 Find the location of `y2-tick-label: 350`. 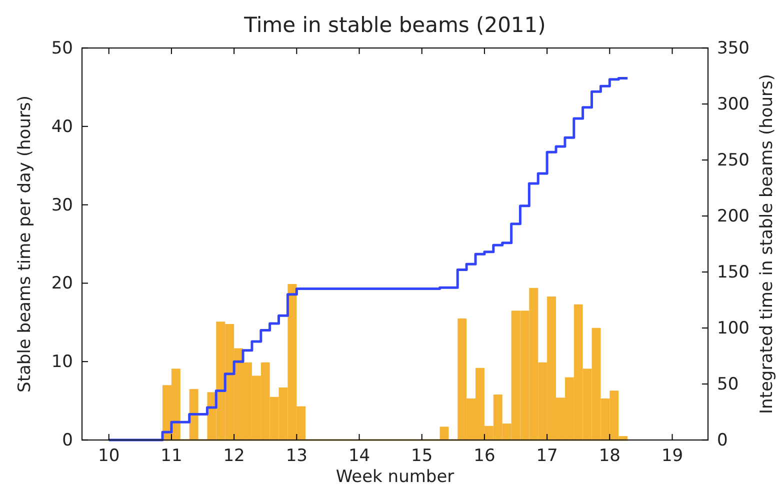

y2-tick-label: 350 is located at coordinates (733, 48).